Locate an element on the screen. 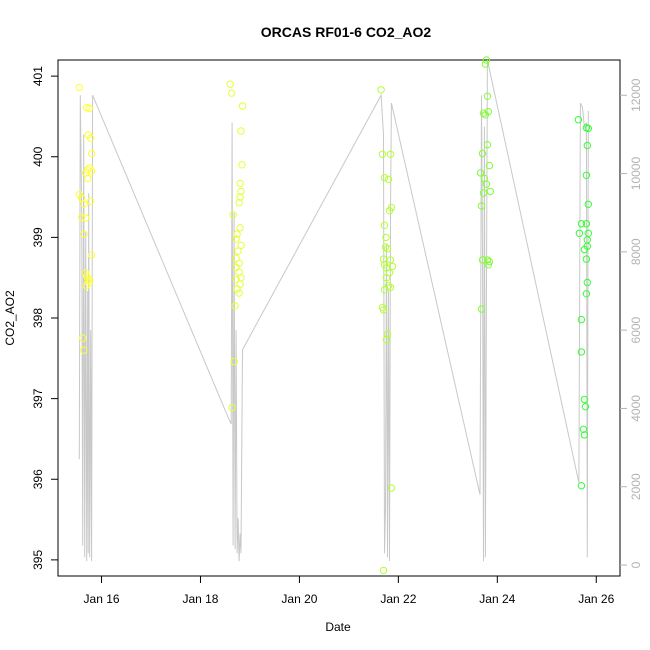  y-axis: 395 396 397 398 399 400 401 is located at coordinates (44, 318).